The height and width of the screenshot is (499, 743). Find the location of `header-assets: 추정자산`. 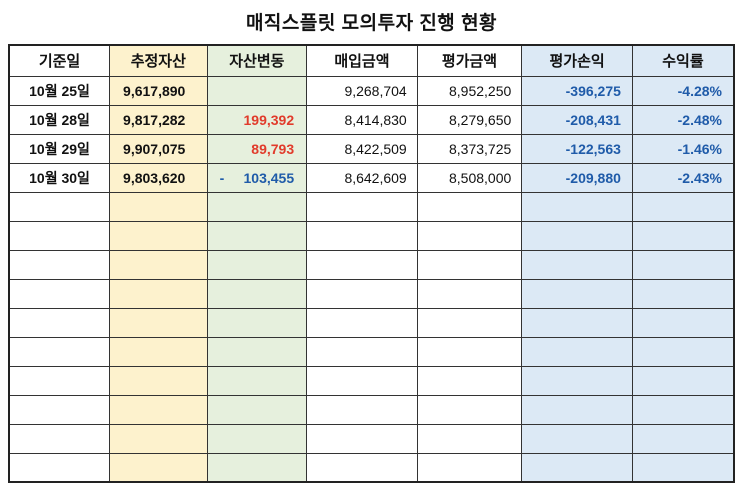

header-assets: 추정자산 is located at coordinates (158, 60).